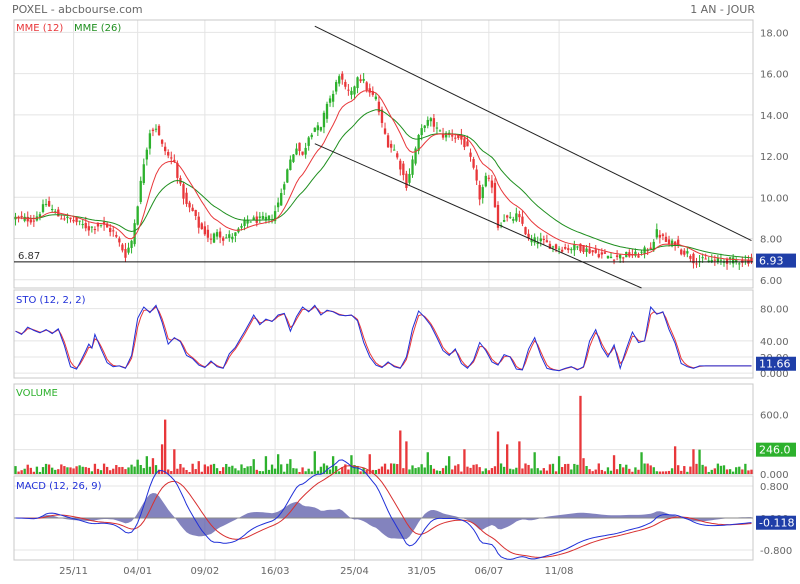 The width and height of the screenshot is (800, 584). What do you see at coordinates (275, 571) in the screenshot?
I see `x-axis-date-label: 16/03` at bounding box center [275, 571].